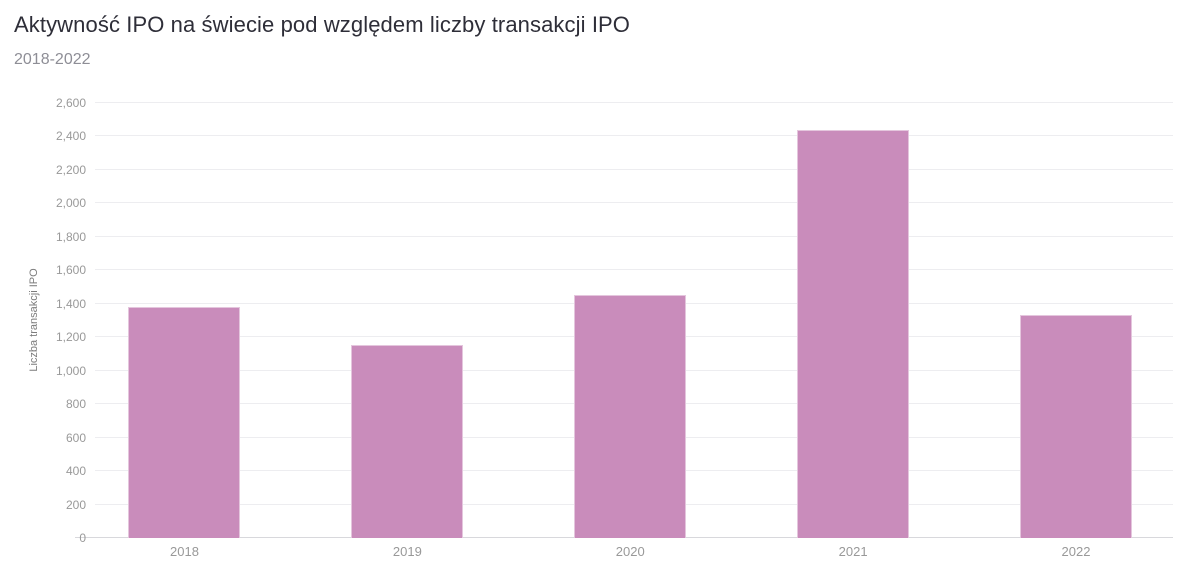 This screenshot has width=1180, height=576. I want to click on y-axis-title: Liczba transakcji IPO, so click(34, 320).